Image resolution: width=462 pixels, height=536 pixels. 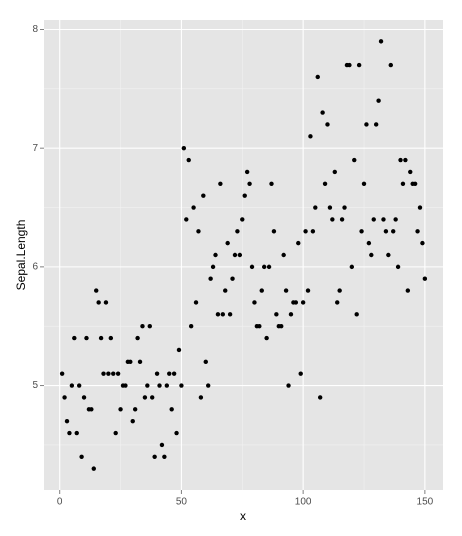 What do you see at coordinates (21, 255) in the screenshot?
I see `y-axis-label: Sepal.Length` at bounding box center [21, 255].